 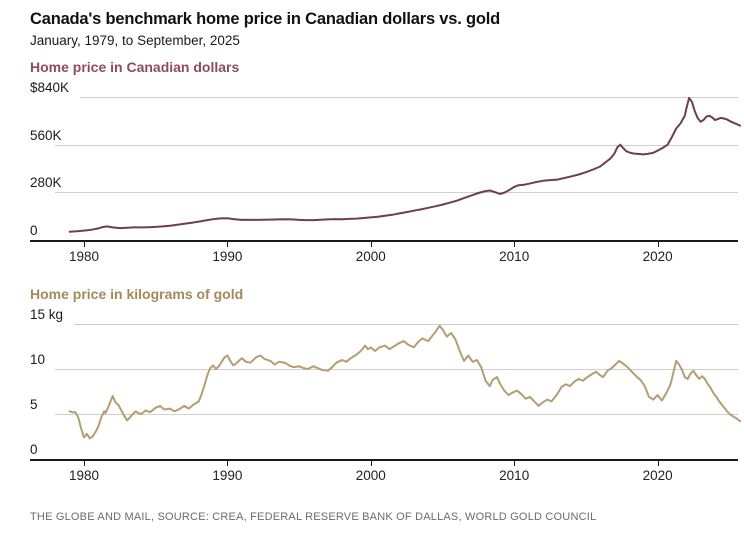 What do you see at coordinates (50, 87) in the screenshot?
I see `y-tick-label: $840K` at bounding box center [50, 87].